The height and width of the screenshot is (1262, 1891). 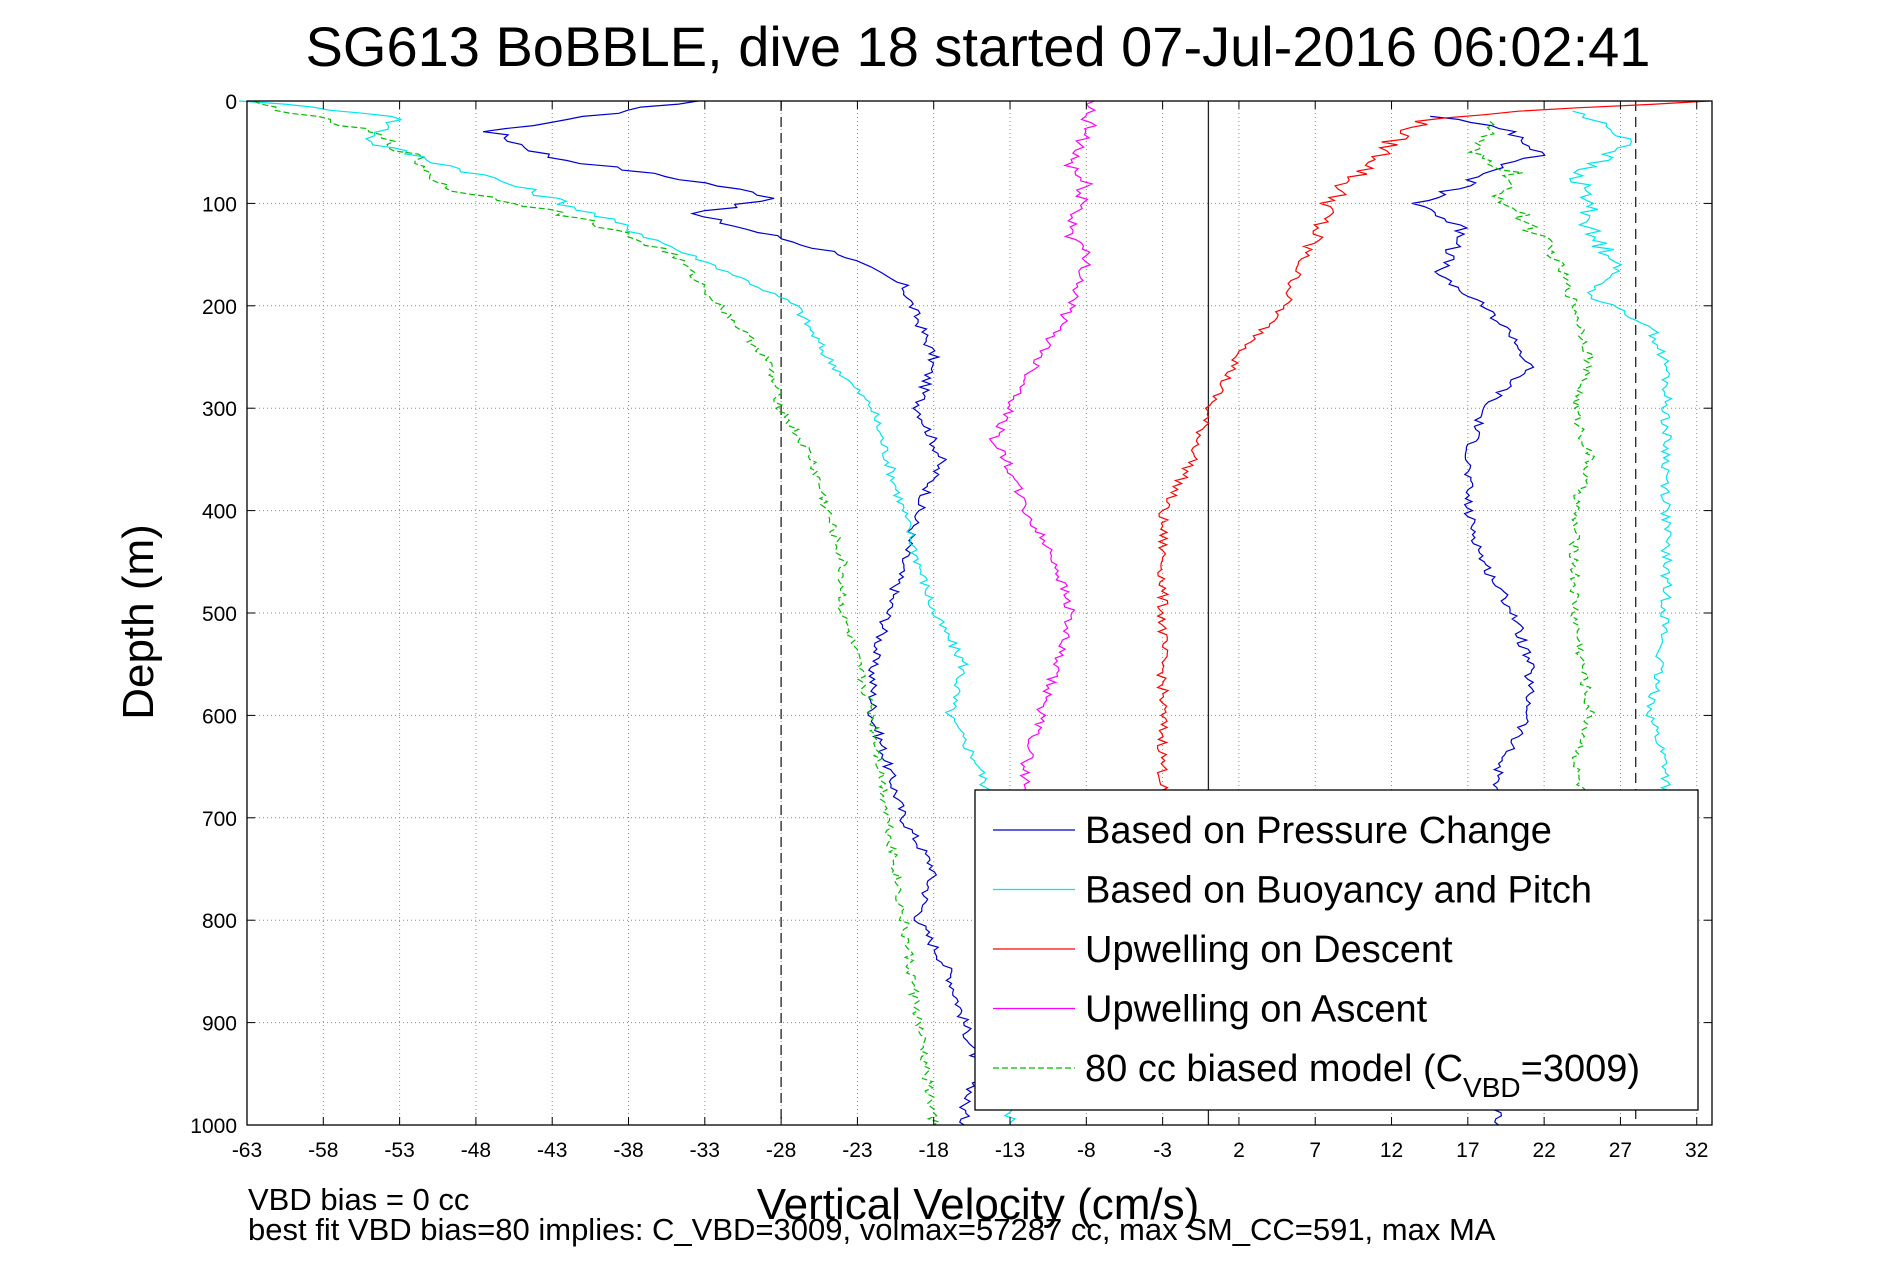 I want to click on x-tick-label: -43, so click(x=552, y=1150).